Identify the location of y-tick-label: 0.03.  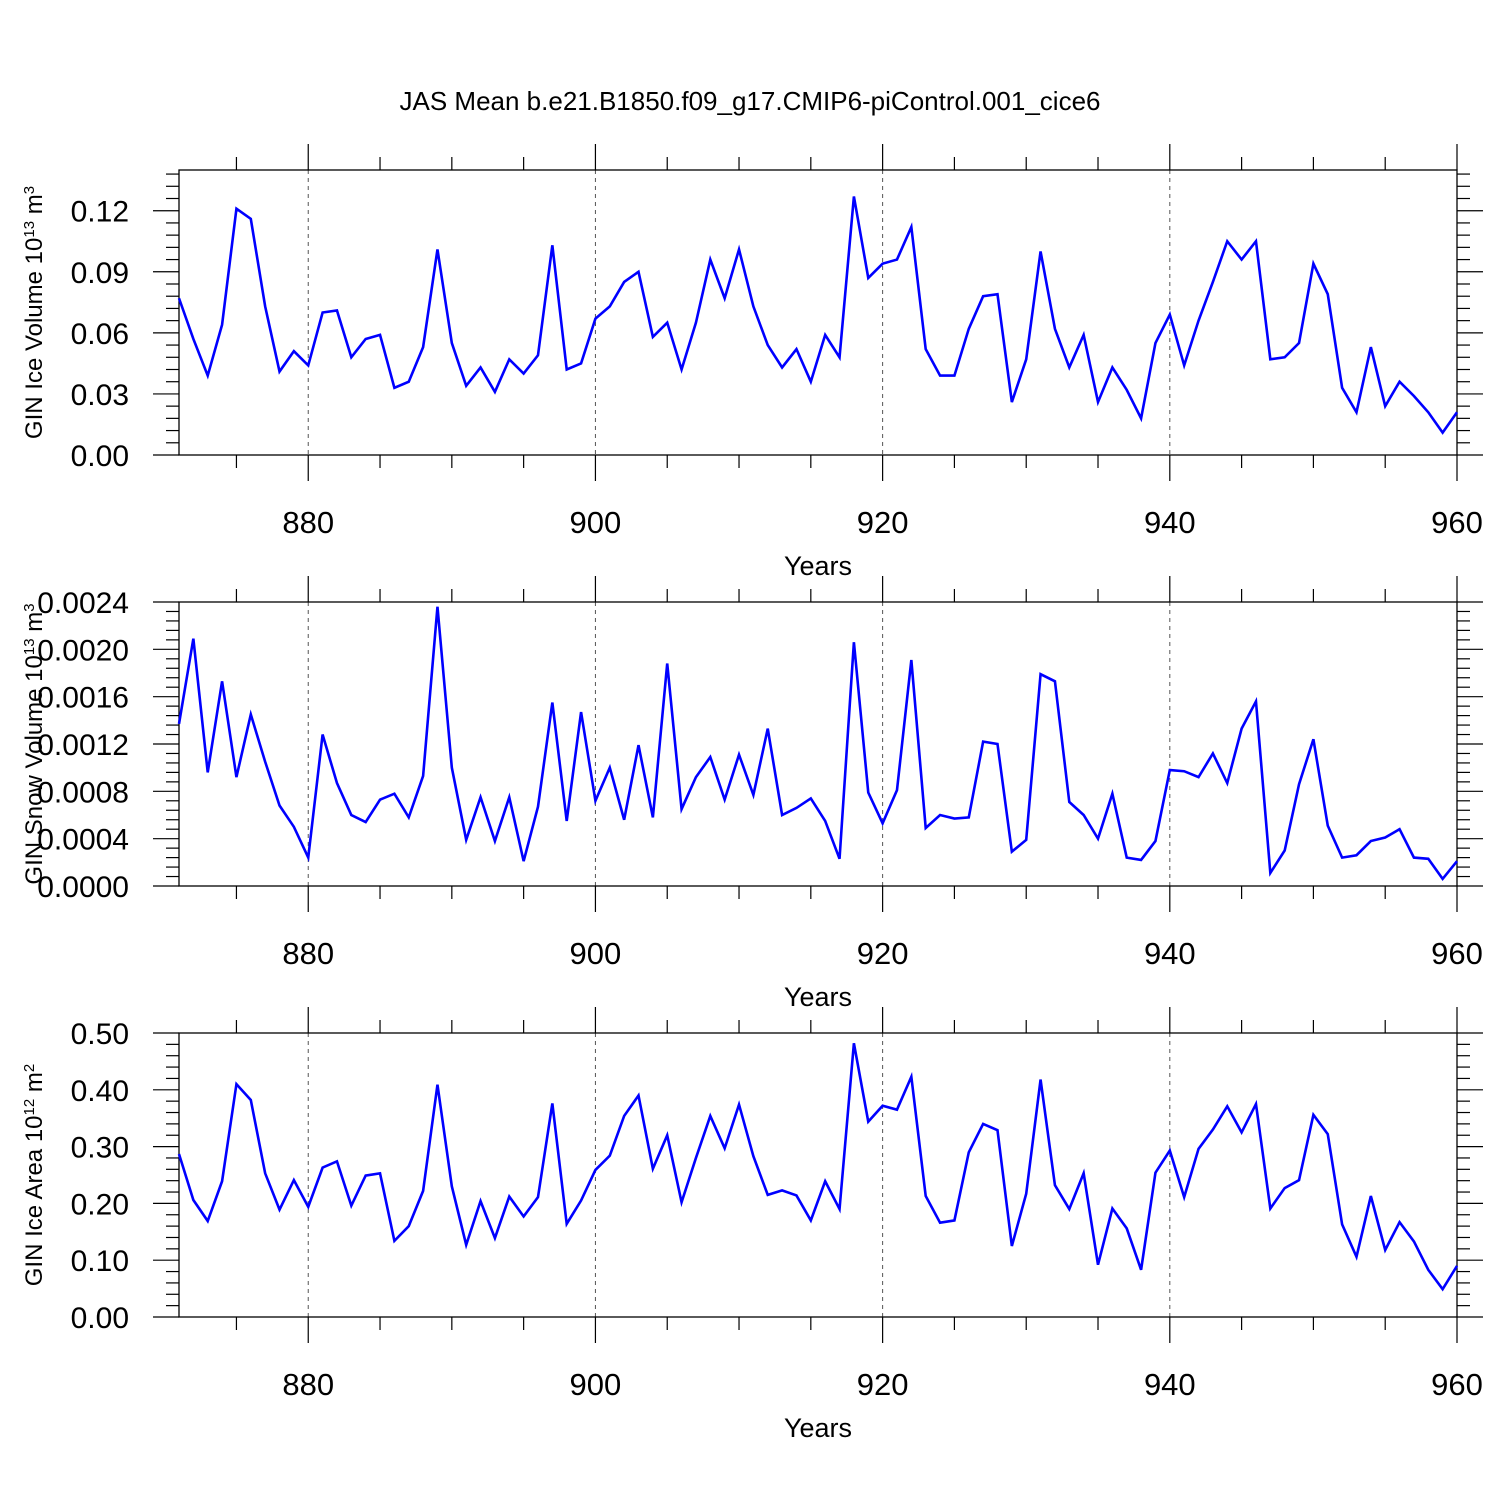
(100, 395).